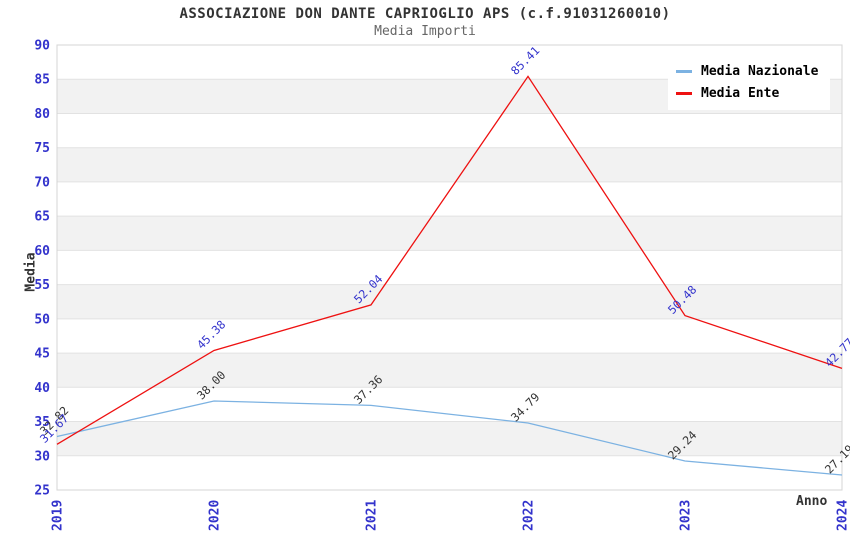 The height and width of the screenshot is (550, 850). What do you see at coordinates (684, 93) in the screenshot?
I see `legend-swatch-media-ente` at bounding box center [684, 93].